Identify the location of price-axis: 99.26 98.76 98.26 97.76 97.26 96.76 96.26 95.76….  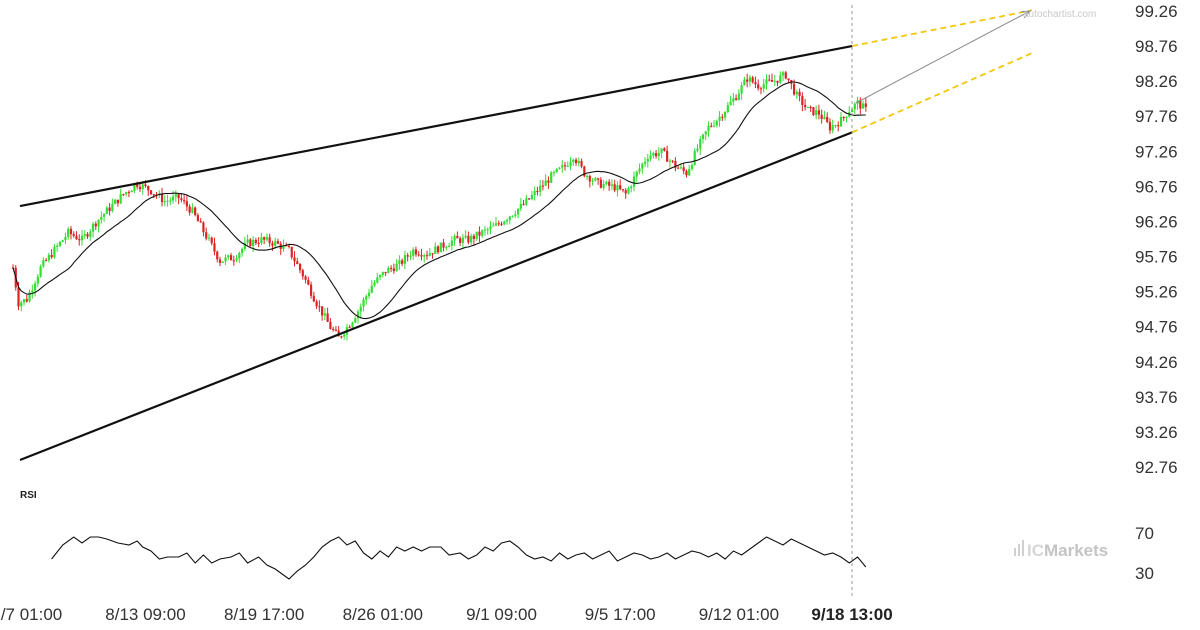
(1156, 239).